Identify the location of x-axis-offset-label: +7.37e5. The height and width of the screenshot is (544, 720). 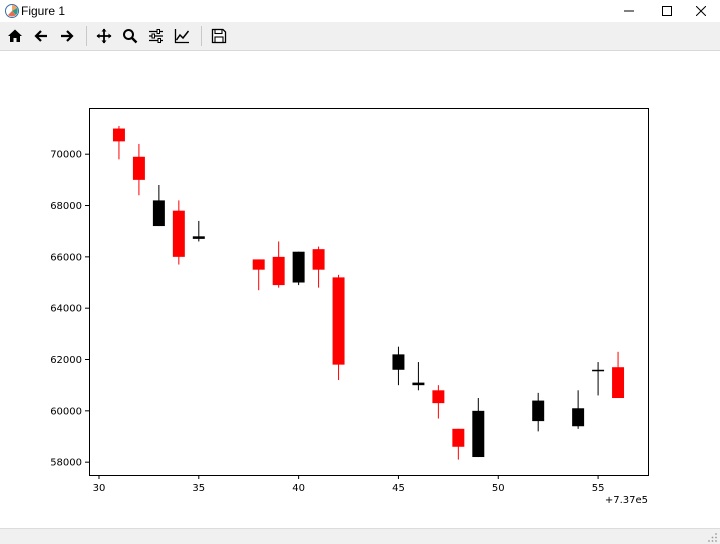
(626, 500).